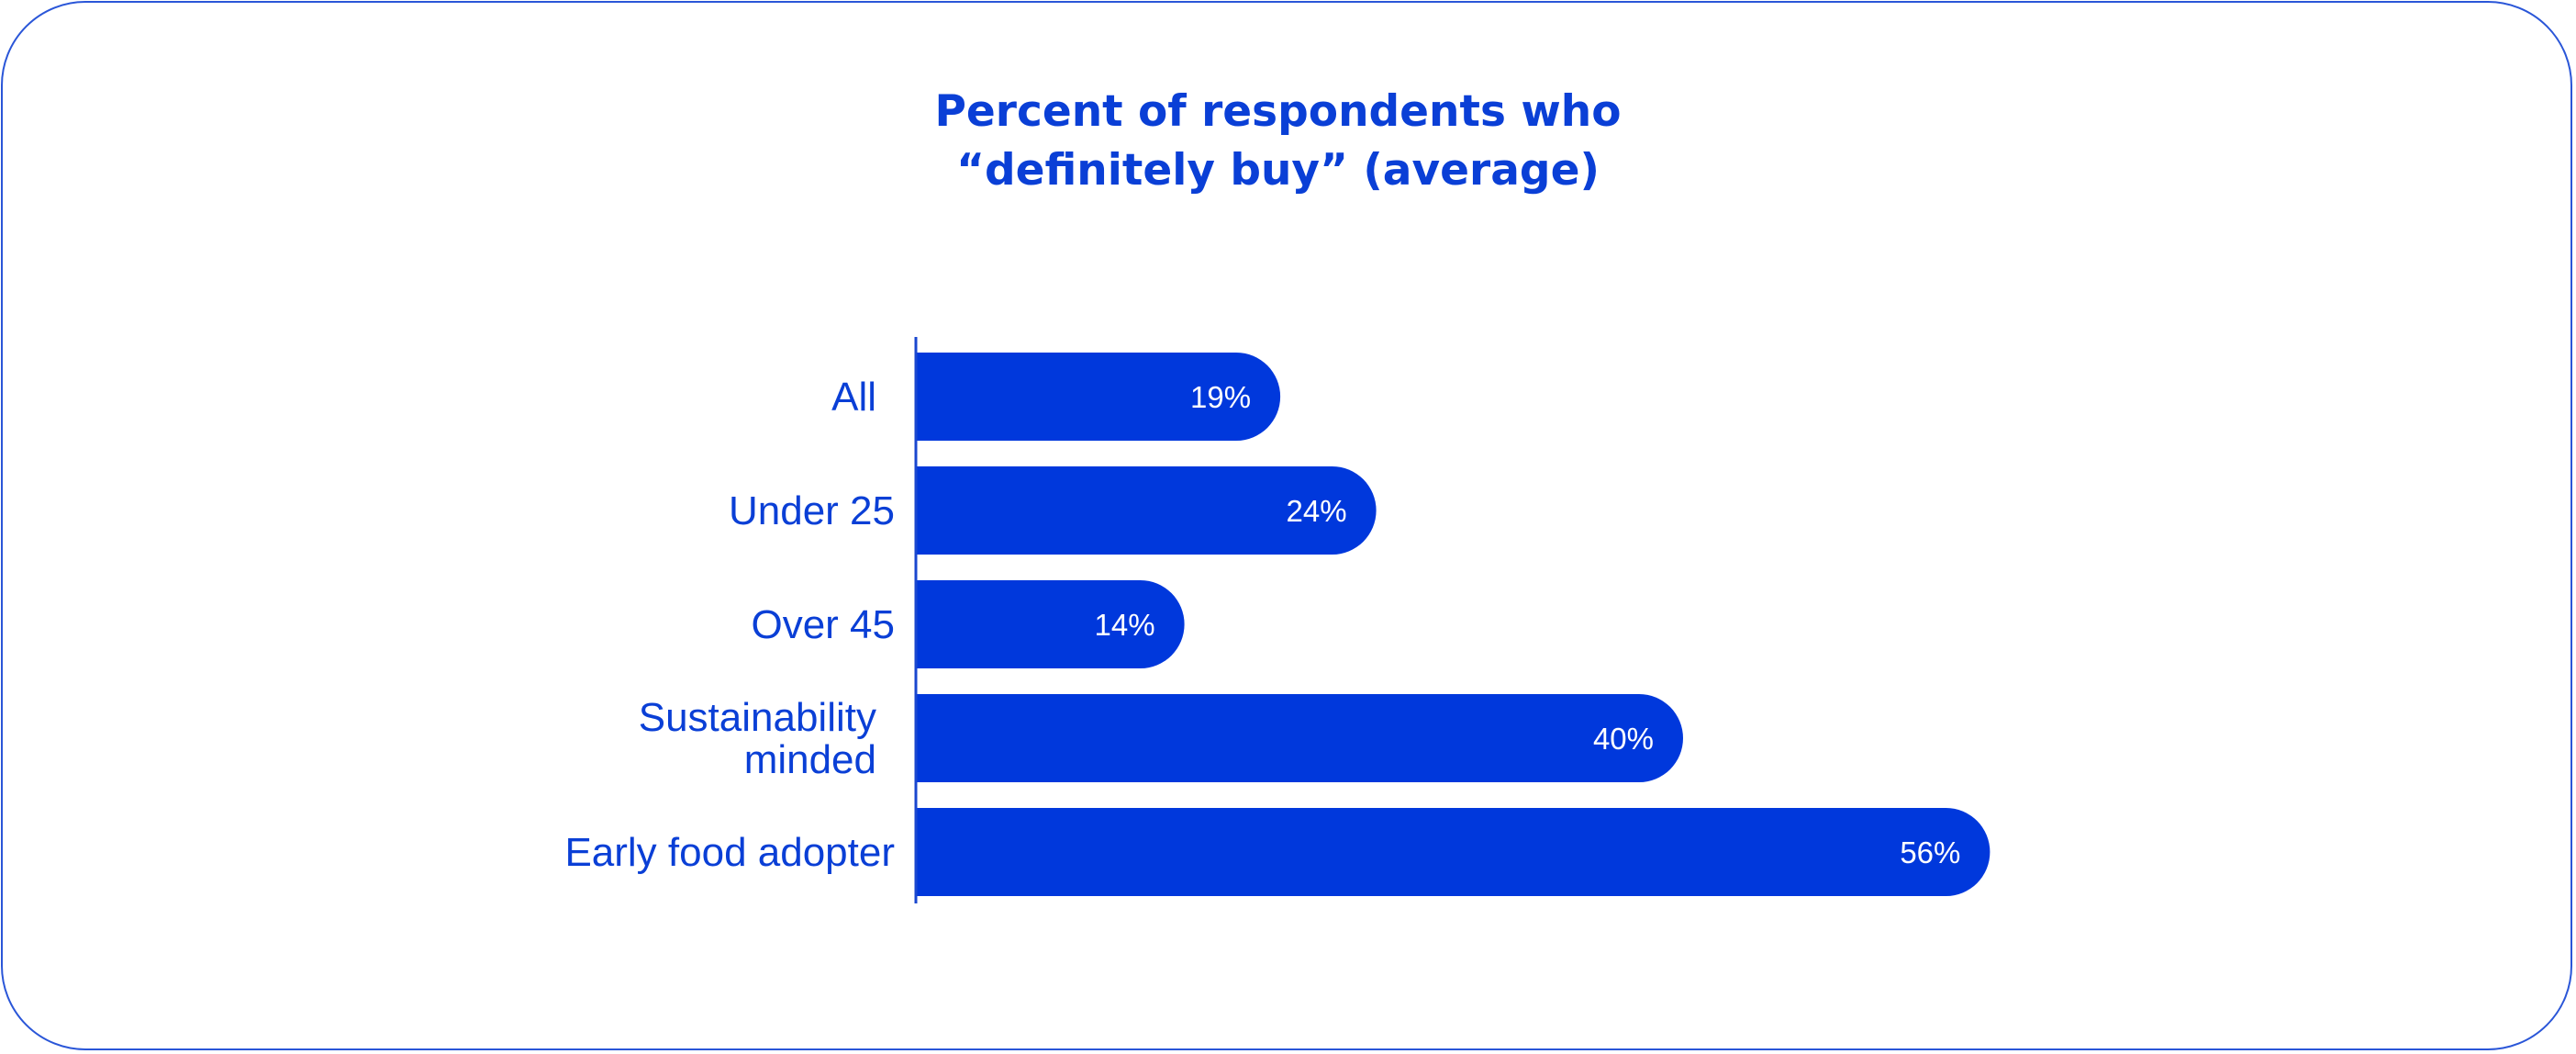  I want to click on category-label: Sustainability, so click(757, 717).